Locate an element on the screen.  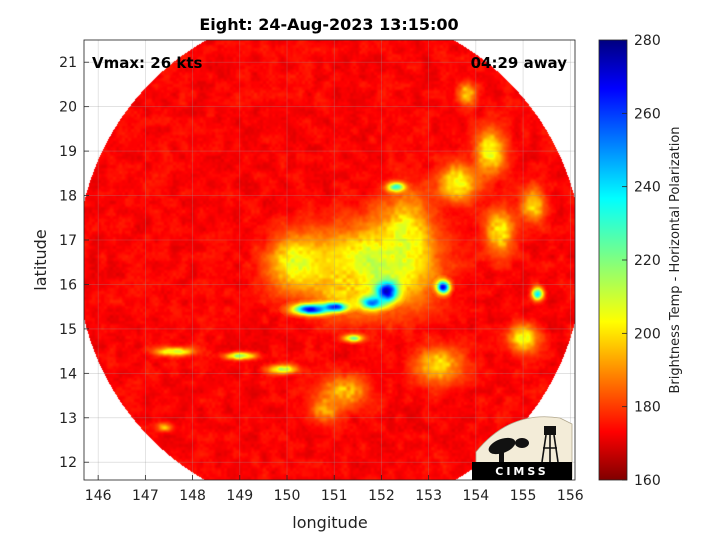
time-away-annotation: 04:29 away is located at coordinates (519, 63).